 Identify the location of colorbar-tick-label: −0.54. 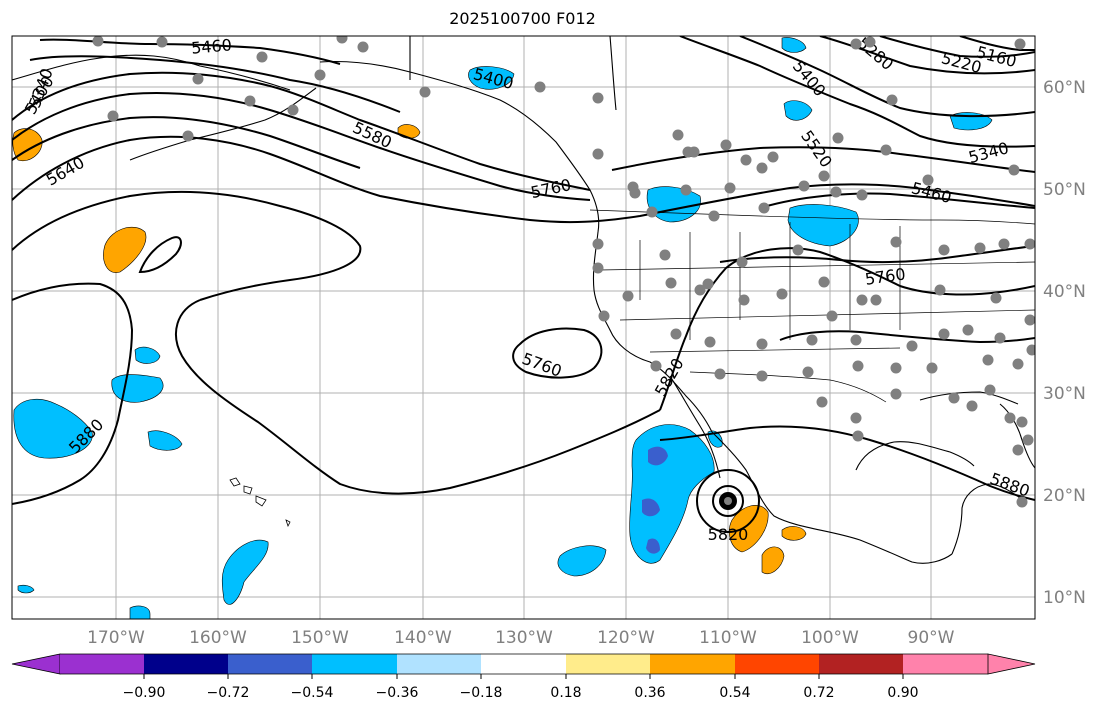
(312, 693).